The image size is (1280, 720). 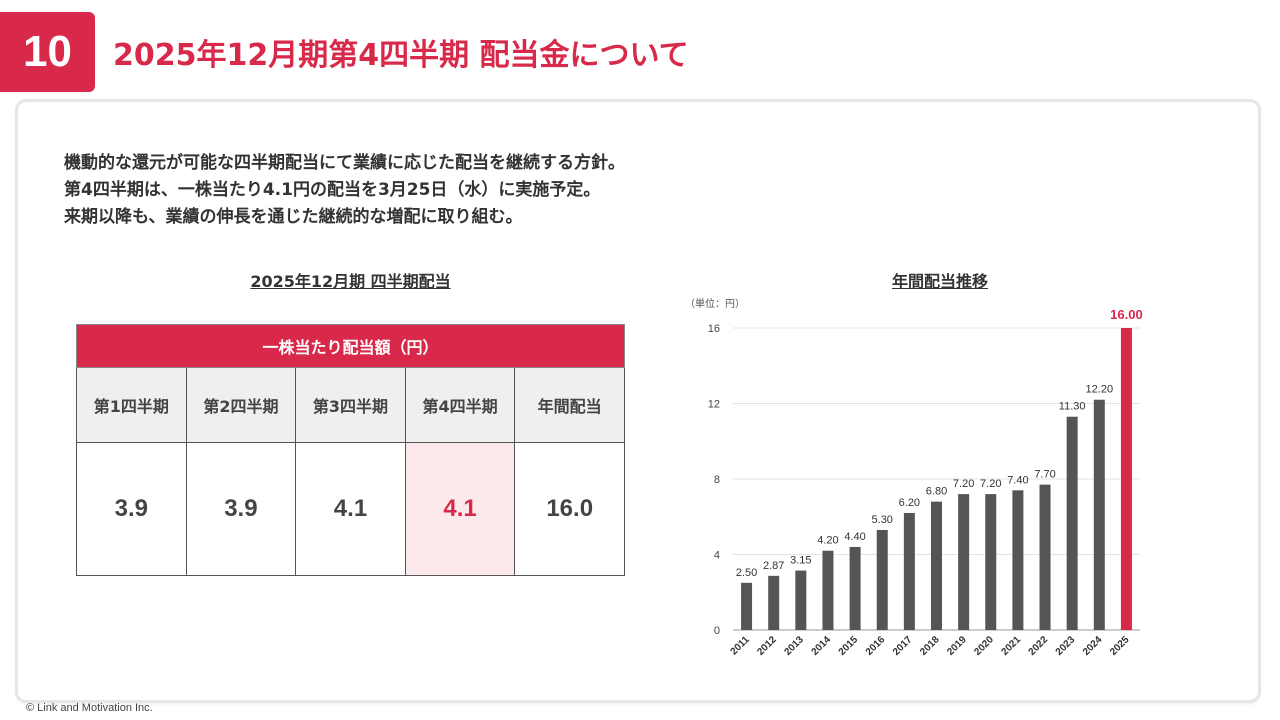 I want to click on intro-line-2: 第4四半期は、一株当たり4.1円の配当を3月25日（水）に実施予定。, so click(x=332, y=190).